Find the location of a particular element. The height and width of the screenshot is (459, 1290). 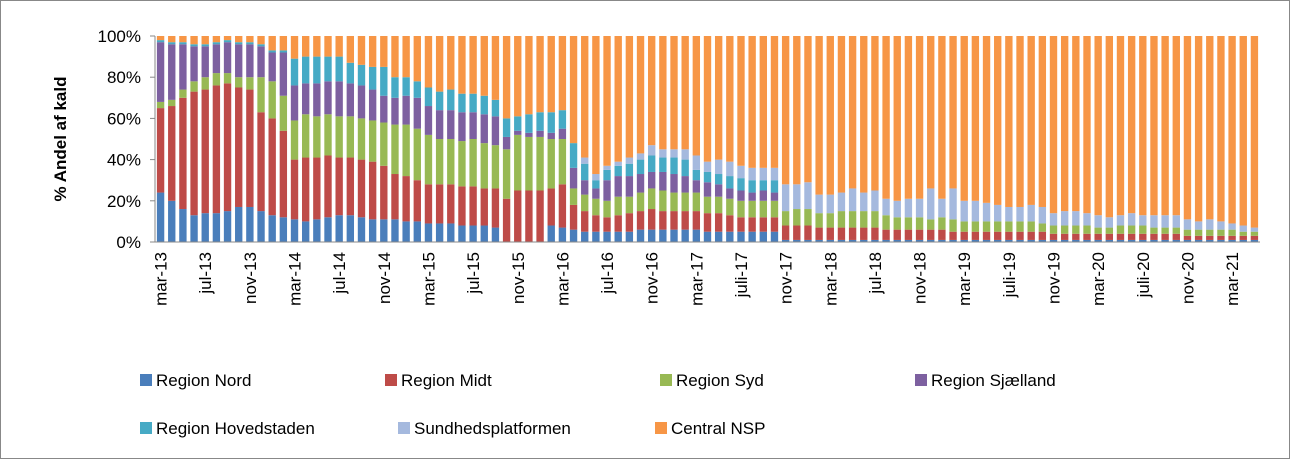

legend-swatch is located at coordinates (404, 428).